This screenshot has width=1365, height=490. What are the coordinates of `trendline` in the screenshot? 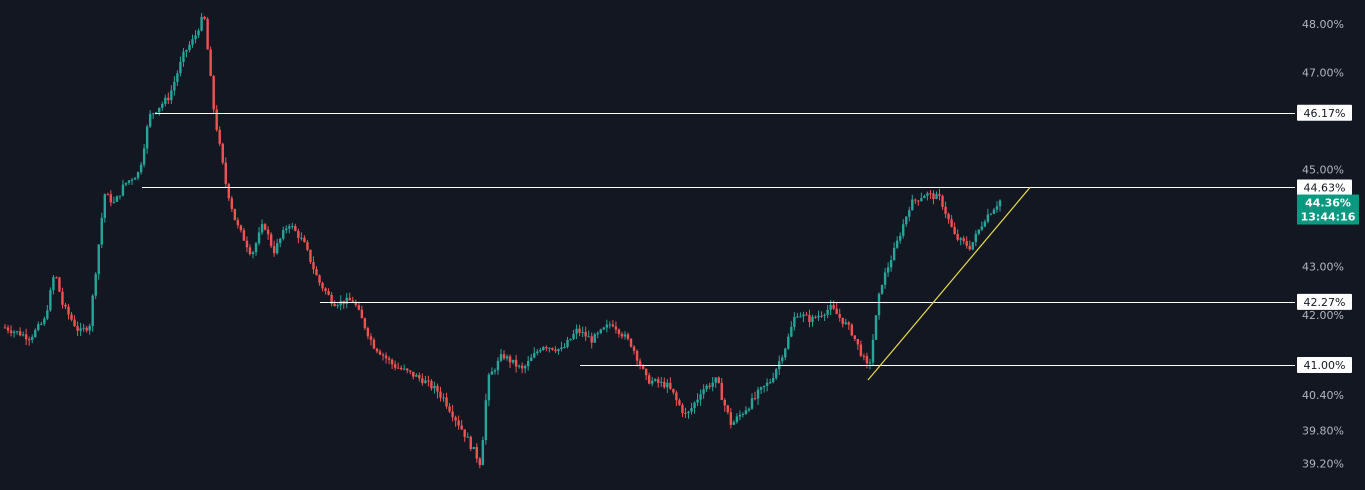 It's located at (949, 284).